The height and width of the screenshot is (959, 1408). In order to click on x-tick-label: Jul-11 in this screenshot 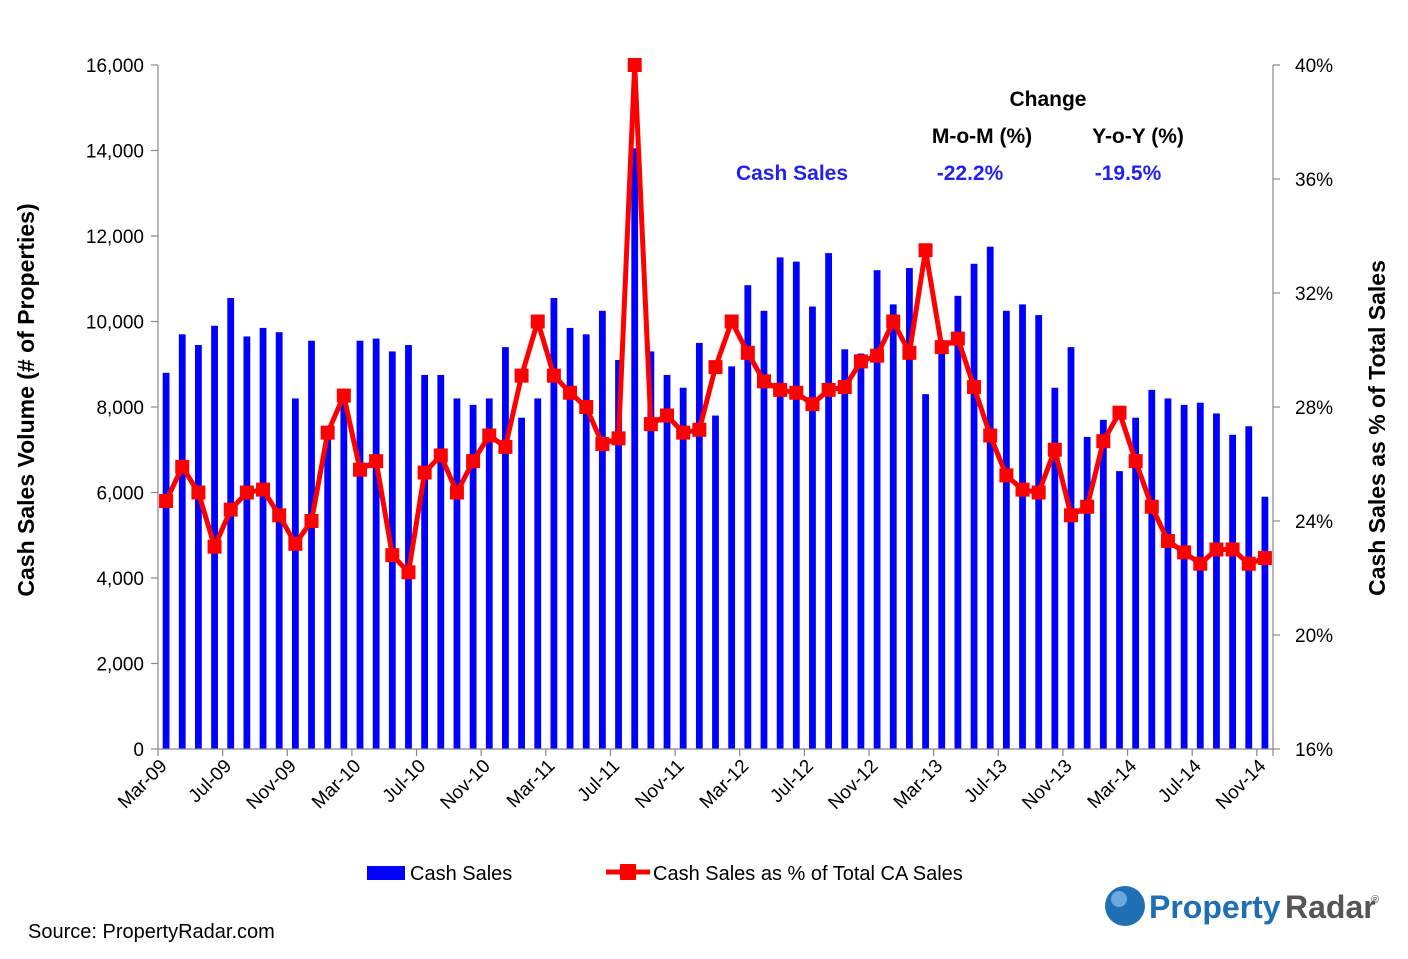, I will do `click(599, 781)`.